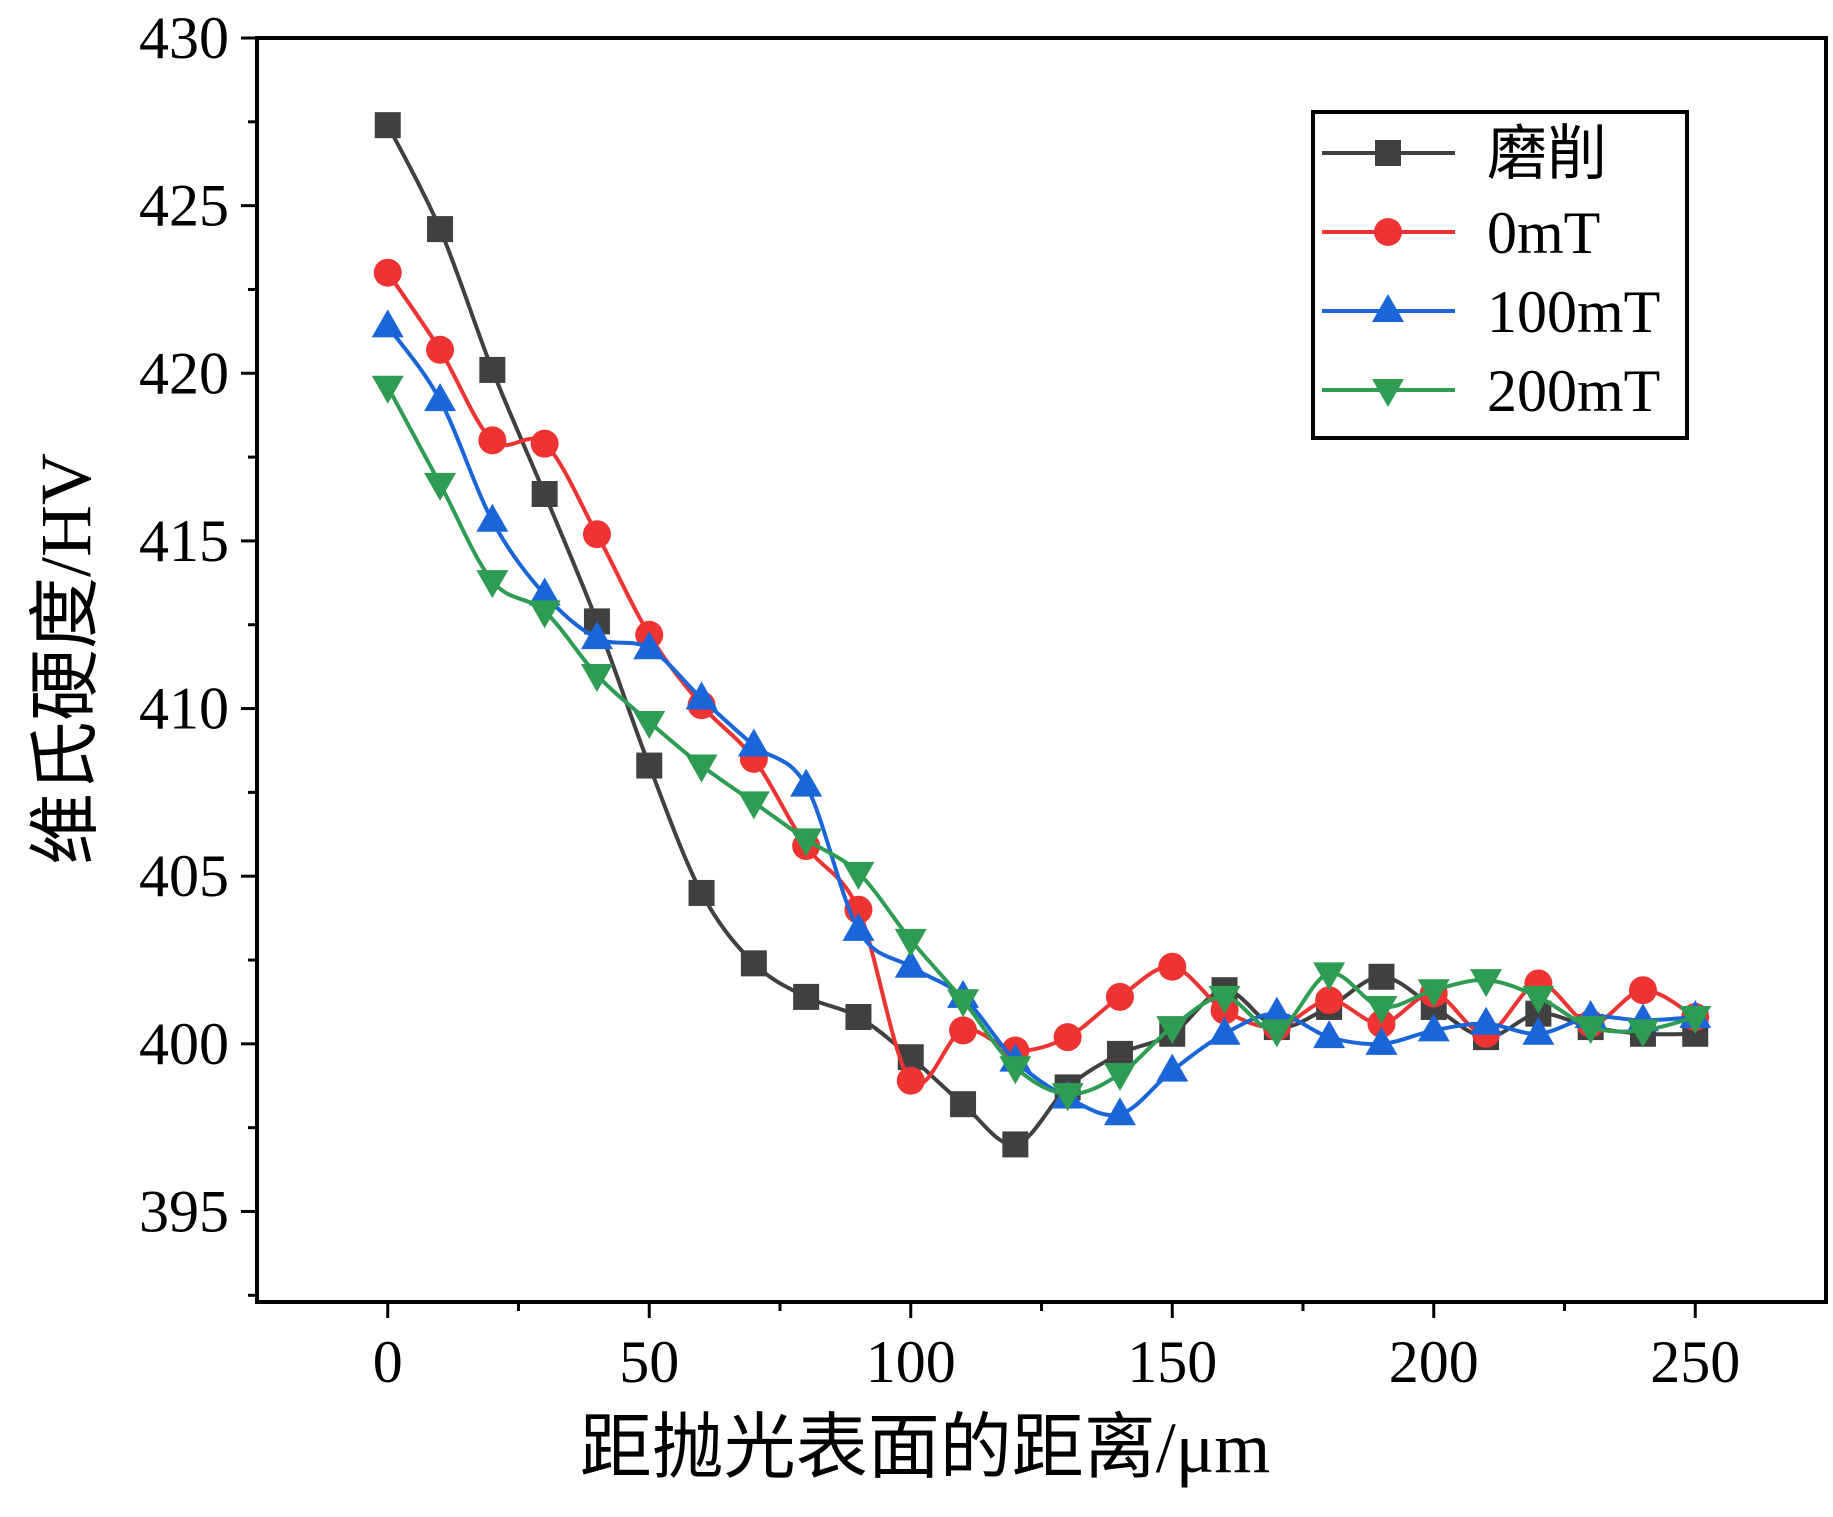 Image resolution: width=1833 pixels, height=1517 pixels. I want to click on legend-label: 100mT, so click(1573, 312).